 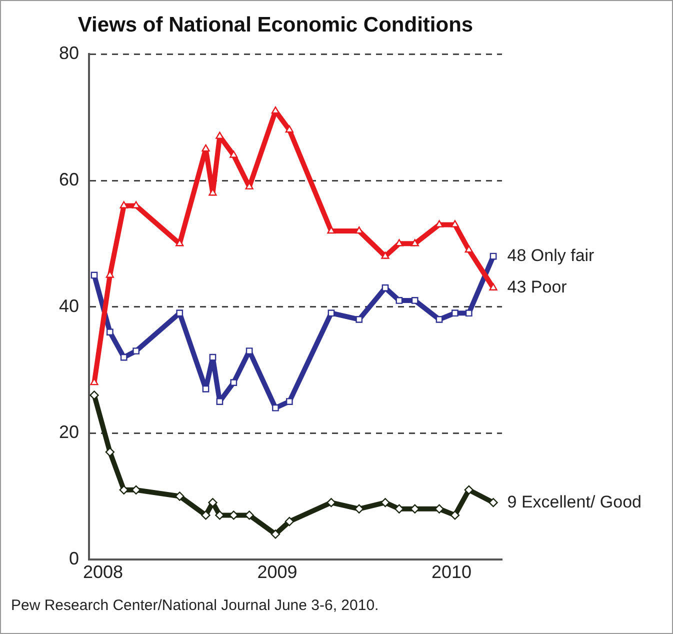 What do you see at coordinates (69, 179) in the screenshot?
I see `y-tick-label: 60` at bounding box center [69, 179].